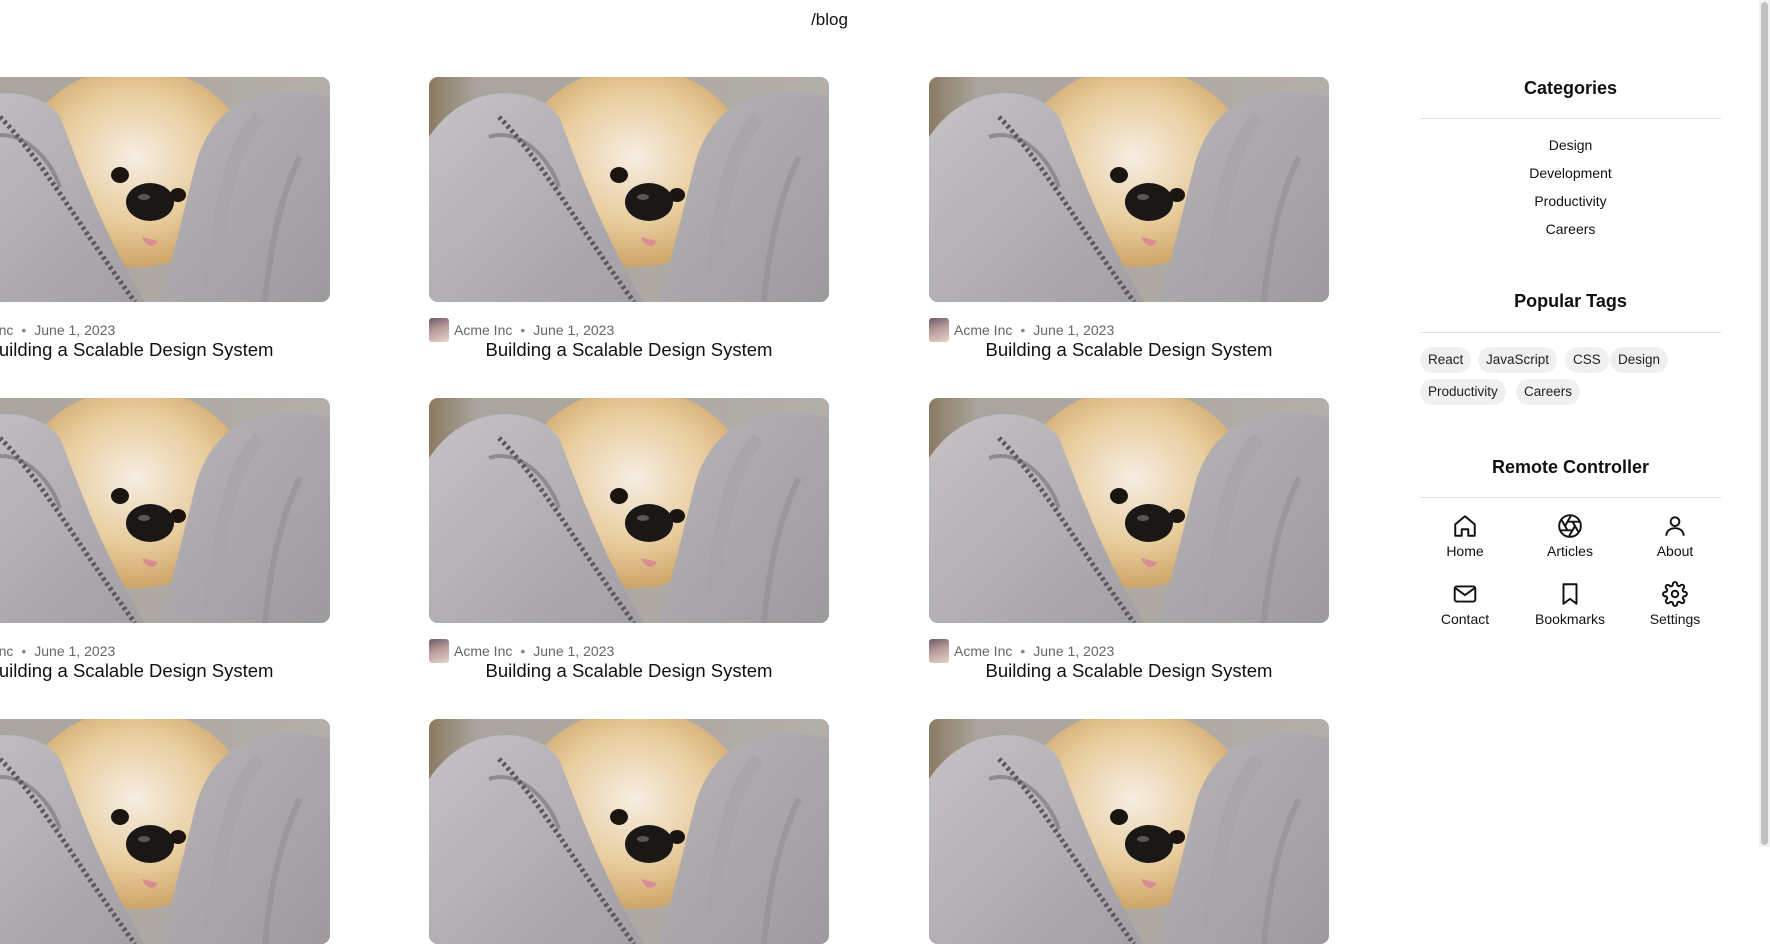  What do you see at coordinates (1570, 551) in the screenshot?
I see `remote-articles-label: Articles` at bounding box center [1570, 551].